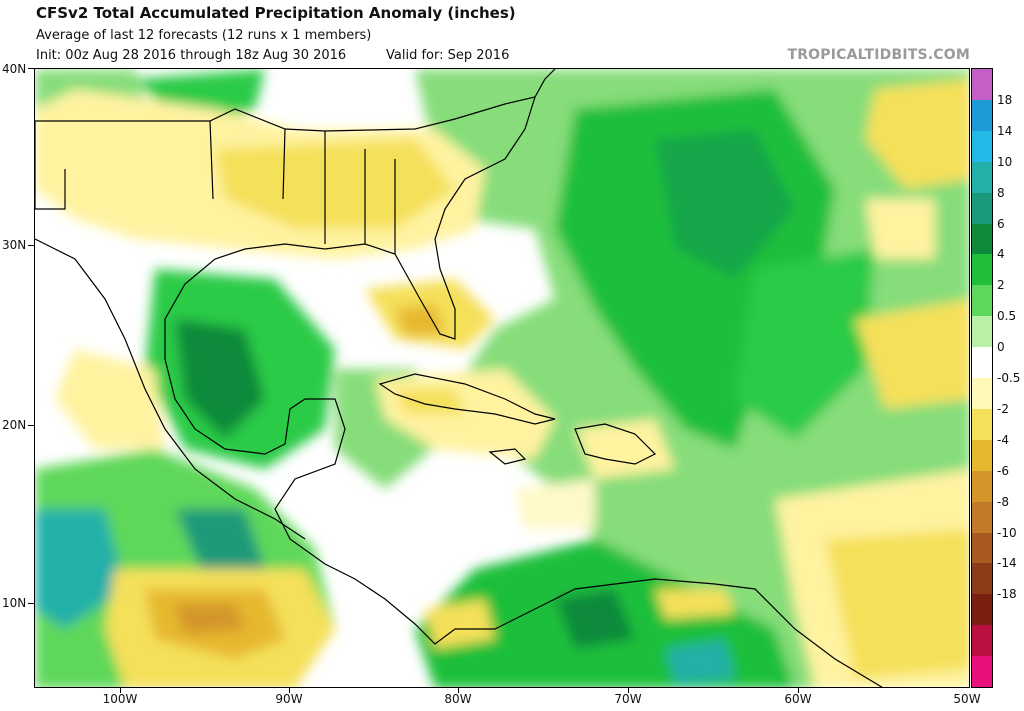 This screenshot has height=711, width=1024. Describe the element at coordinates (31, 245) in the screenshot. I see `tick-30n` at that location.